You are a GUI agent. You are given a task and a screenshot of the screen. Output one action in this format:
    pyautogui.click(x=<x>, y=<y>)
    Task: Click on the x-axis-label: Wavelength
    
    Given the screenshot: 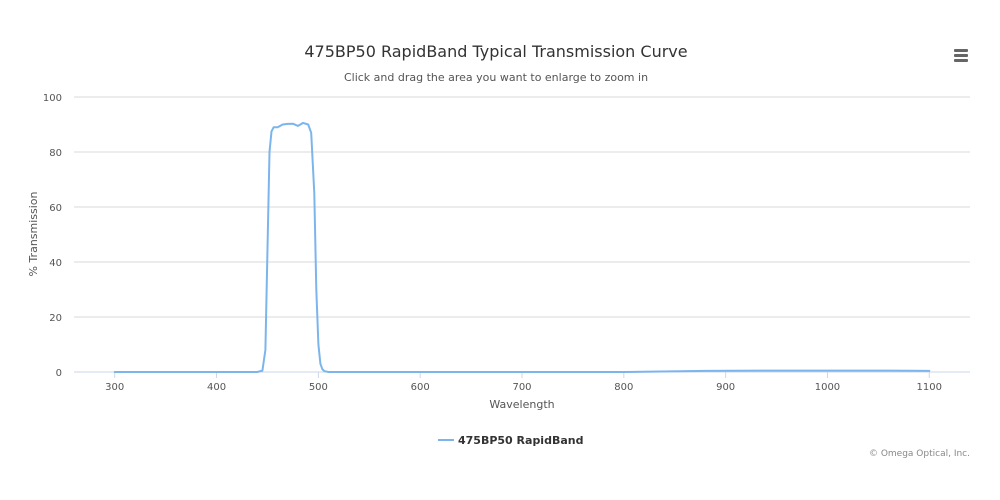 What is the action you would take?
    pyautogui.click(x=521, y=404)
    